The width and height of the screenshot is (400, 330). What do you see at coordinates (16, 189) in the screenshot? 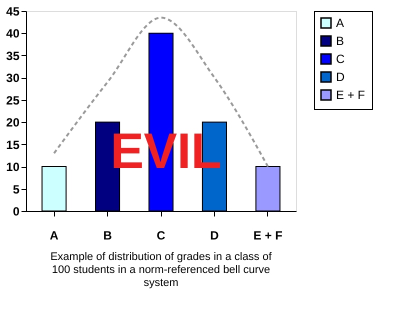
I see `y-tick-label: 5` at bounding box center [16, 189].